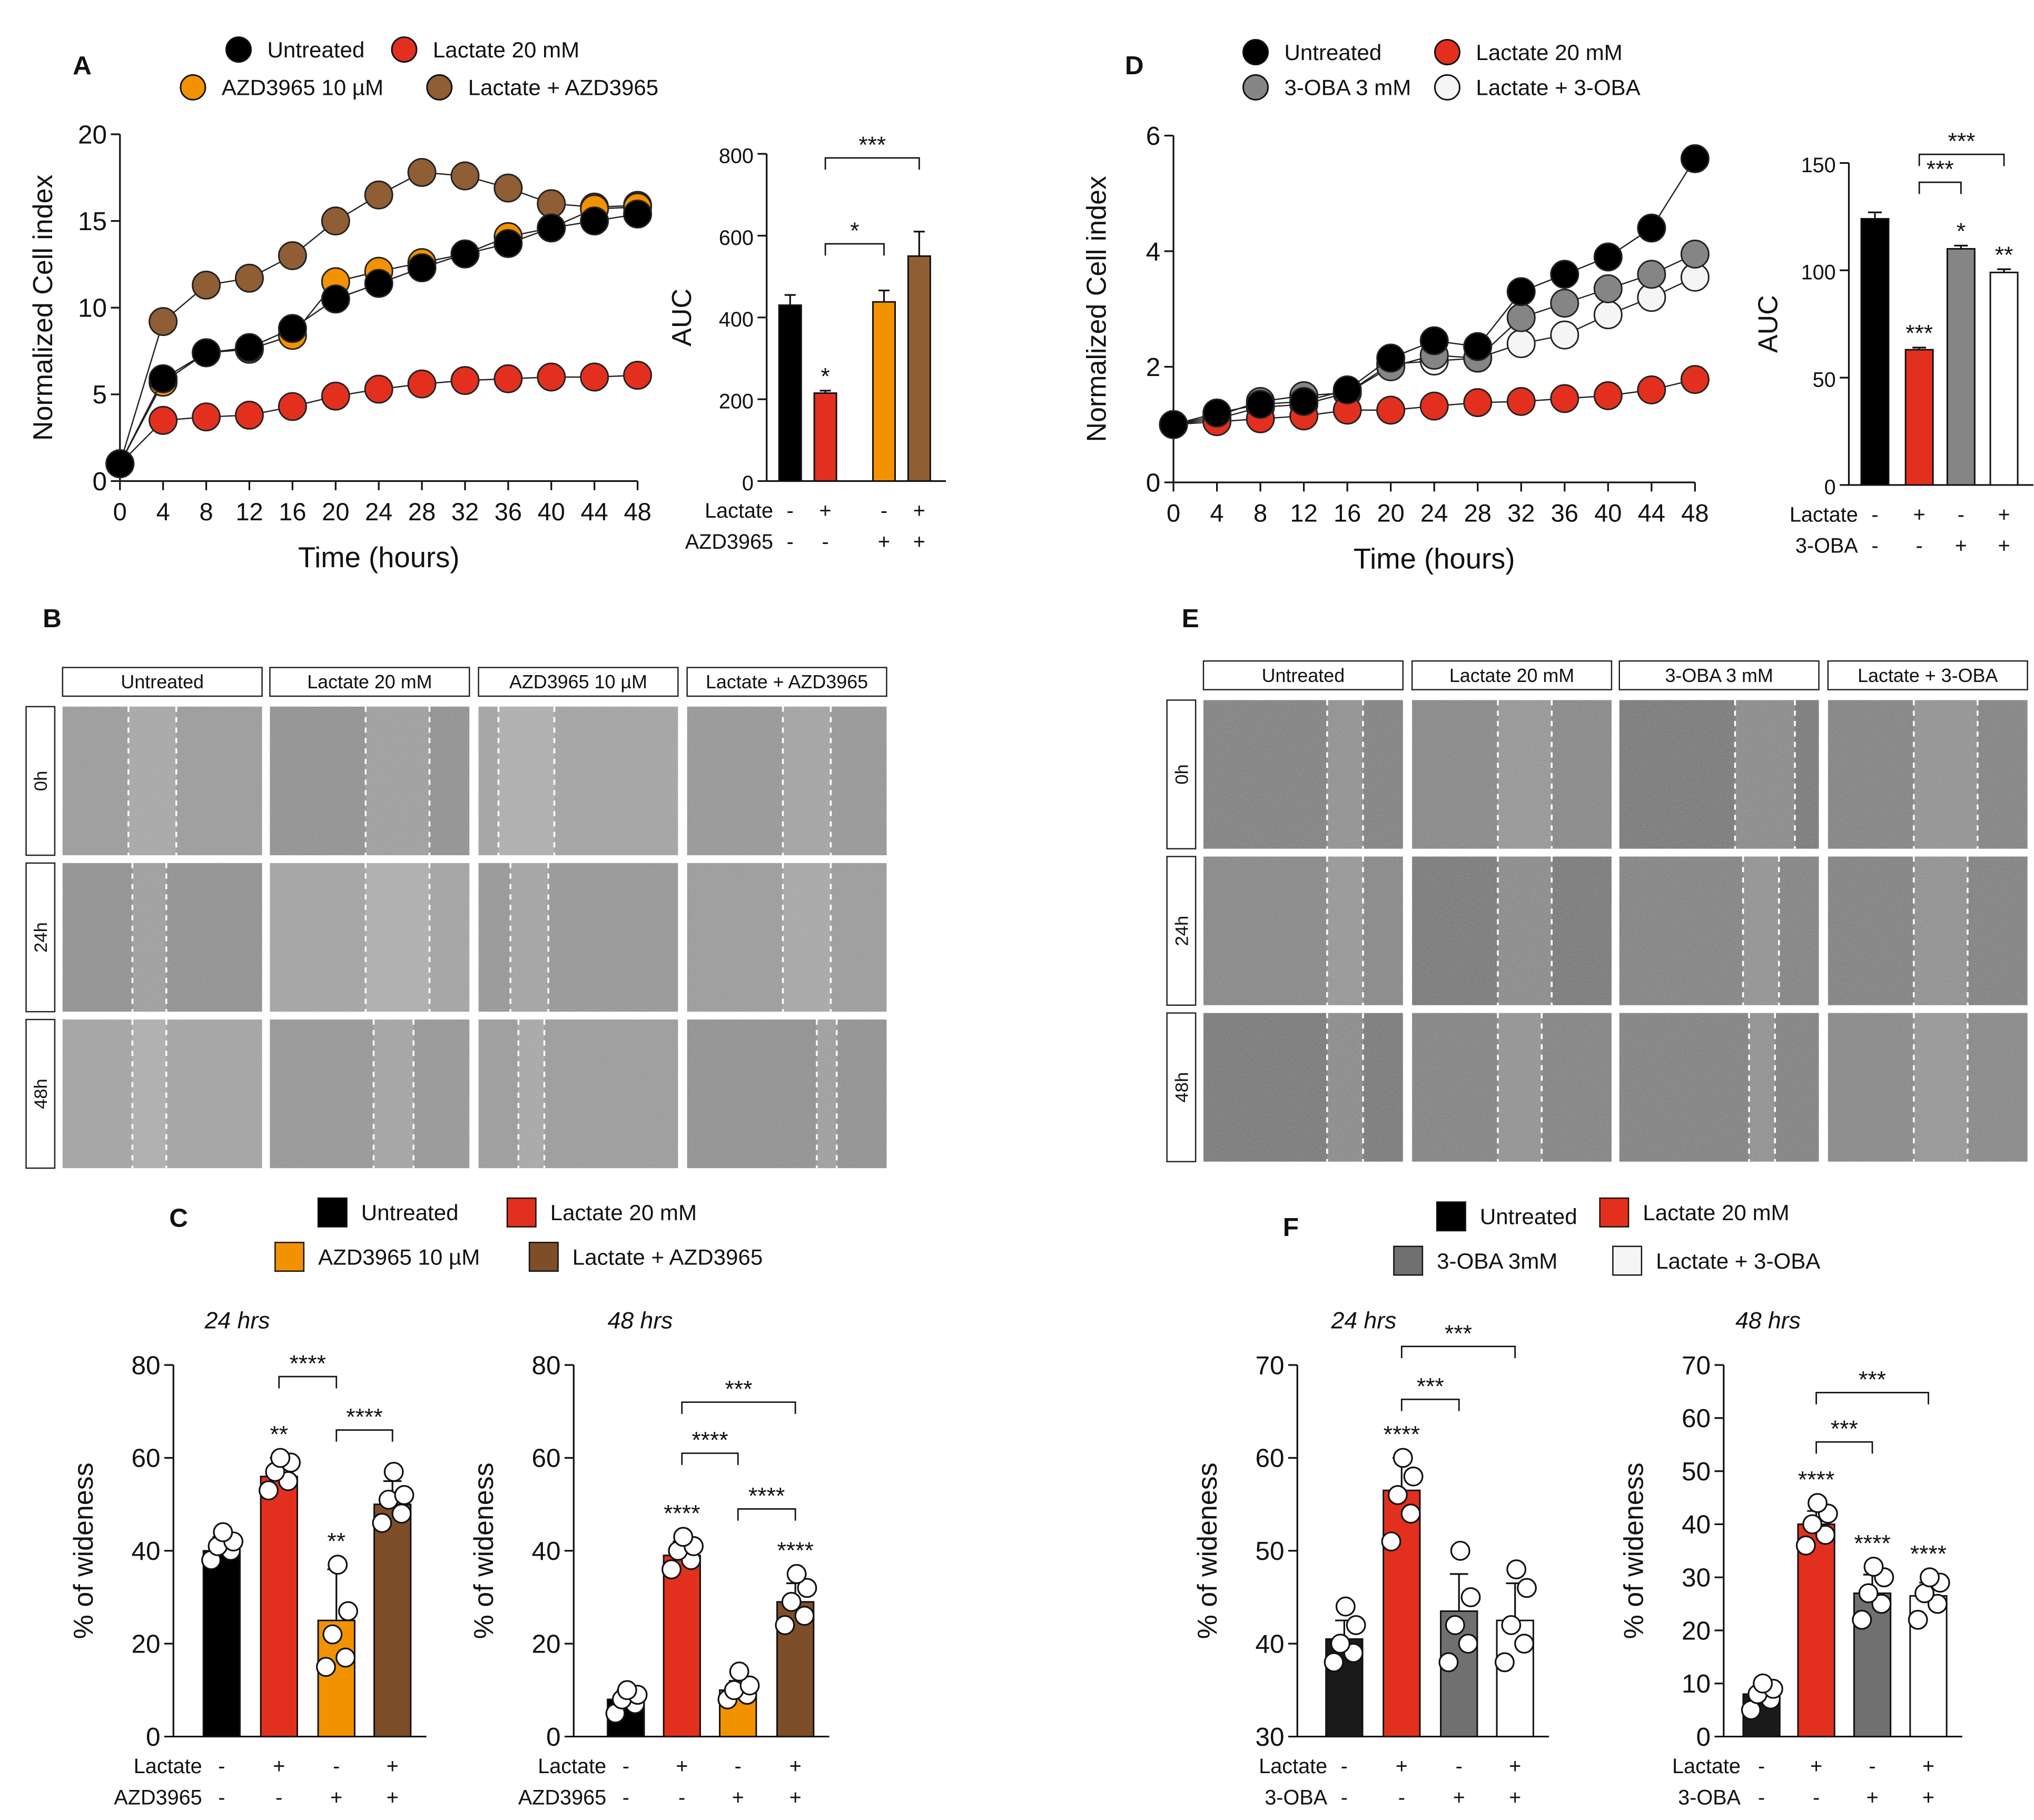 The width and height of the screenshot is (2034, 1820). What do you see at coordinates (99, 394) in the screenshot?
I see `y-tick-label: 5` at bounding box center [99, 394].